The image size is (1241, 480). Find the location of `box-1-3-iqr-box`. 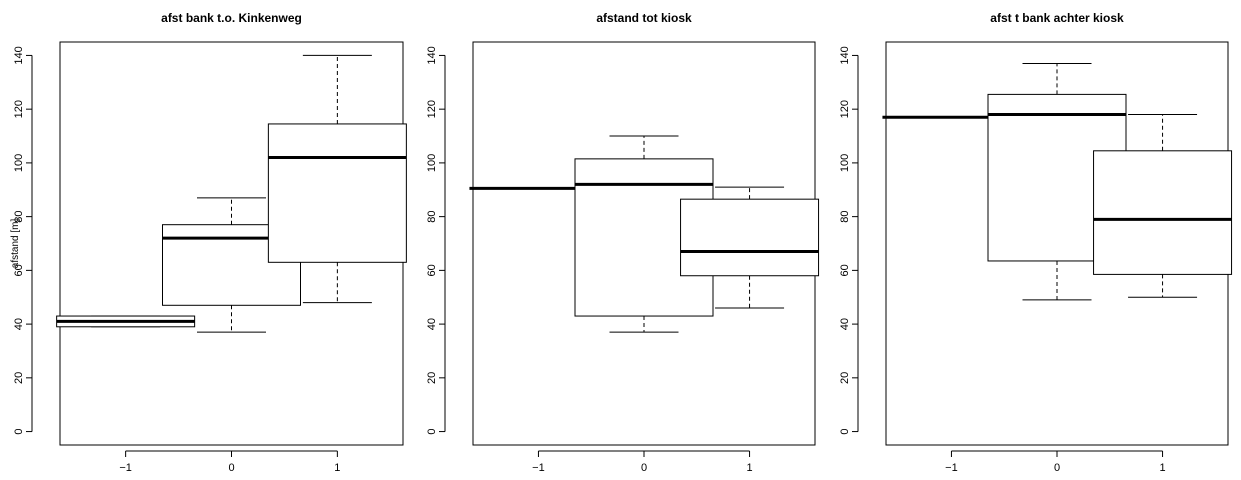

box-1-3-iqr-box is located at coordinates (337, 193).